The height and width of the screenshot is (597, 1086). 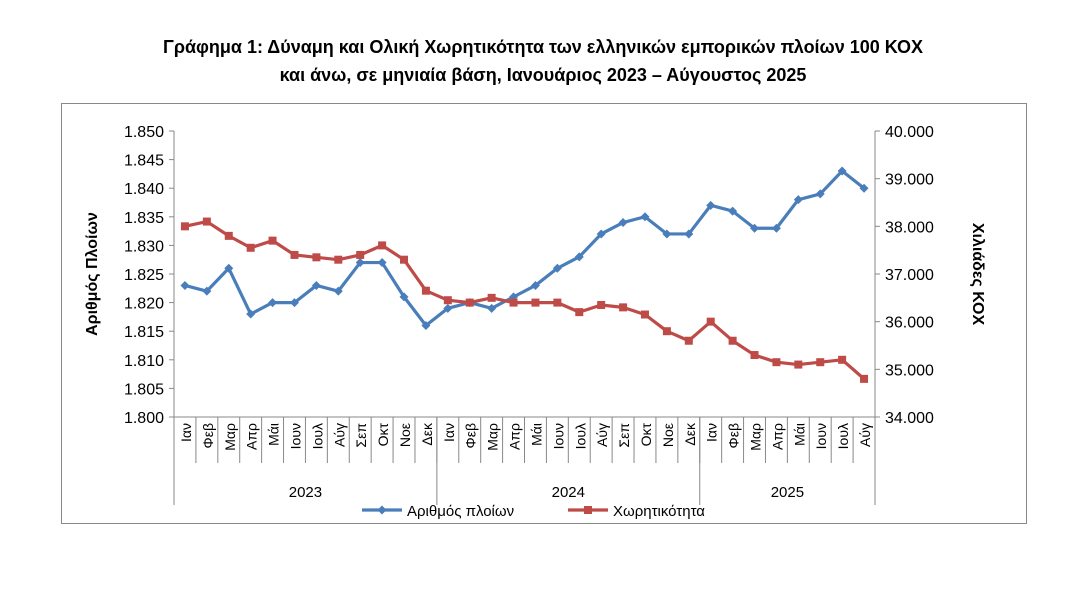 I want to click on group-label-2023: 2023, so click(x=305, y=492).